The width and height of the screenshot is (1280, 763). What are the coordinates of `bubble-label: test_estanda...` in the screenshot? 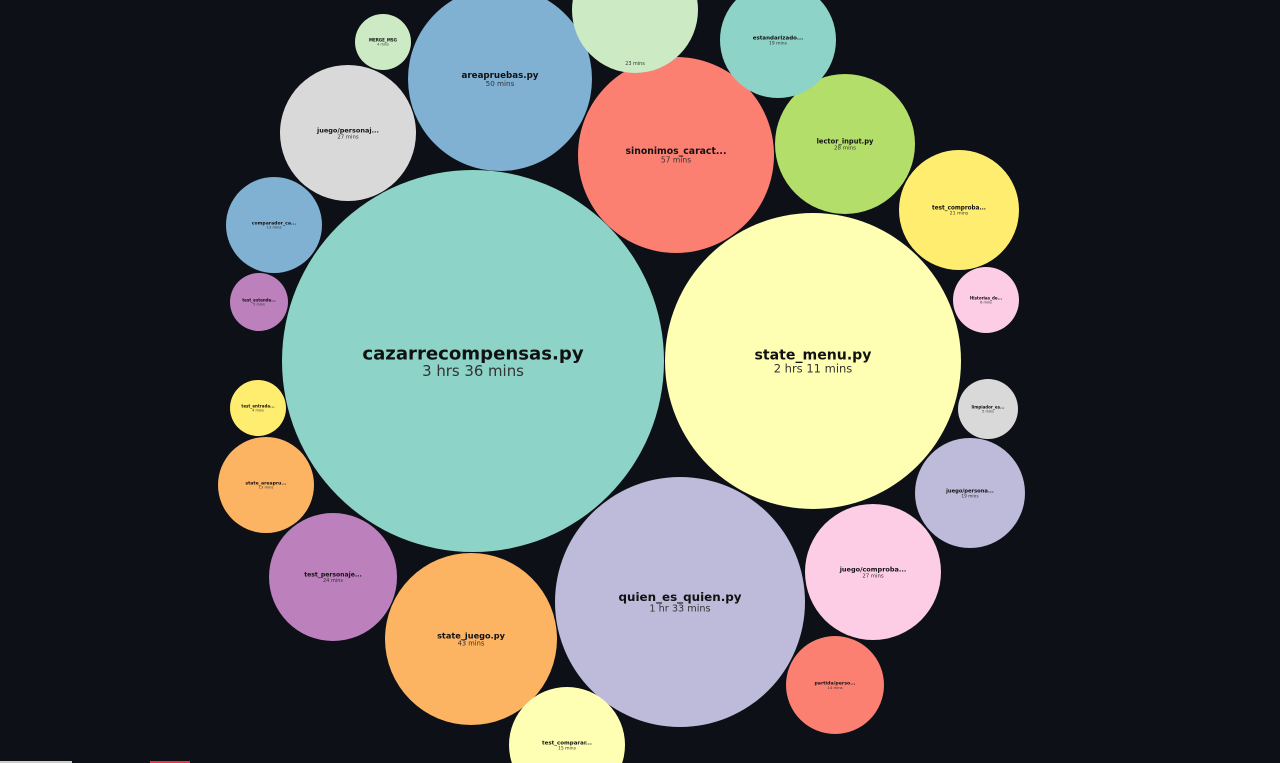 It's located at (259, 300).